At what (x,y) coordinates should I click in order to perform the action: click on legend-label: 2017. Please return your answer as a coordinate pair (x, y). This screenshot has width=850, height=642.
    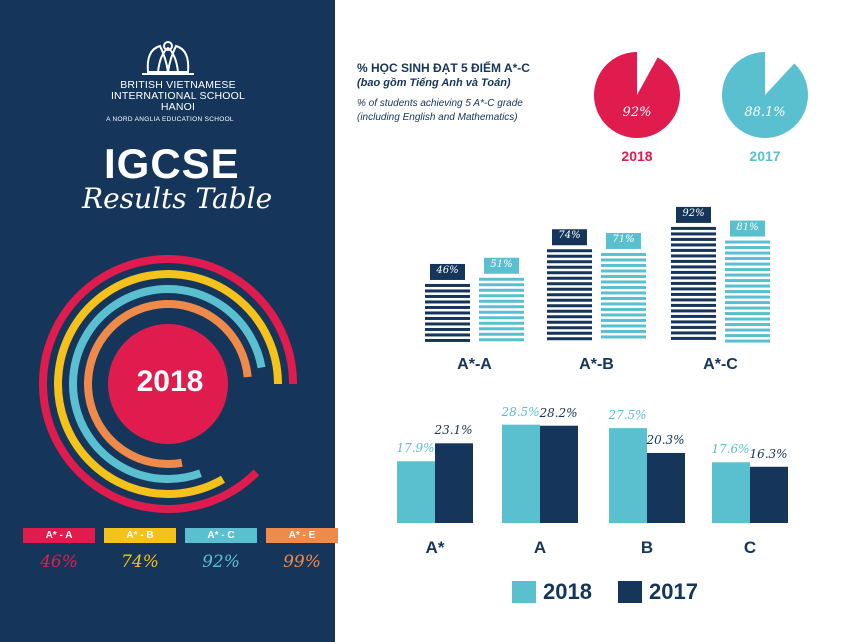
    Looking at the image, I should click on (673, 591).